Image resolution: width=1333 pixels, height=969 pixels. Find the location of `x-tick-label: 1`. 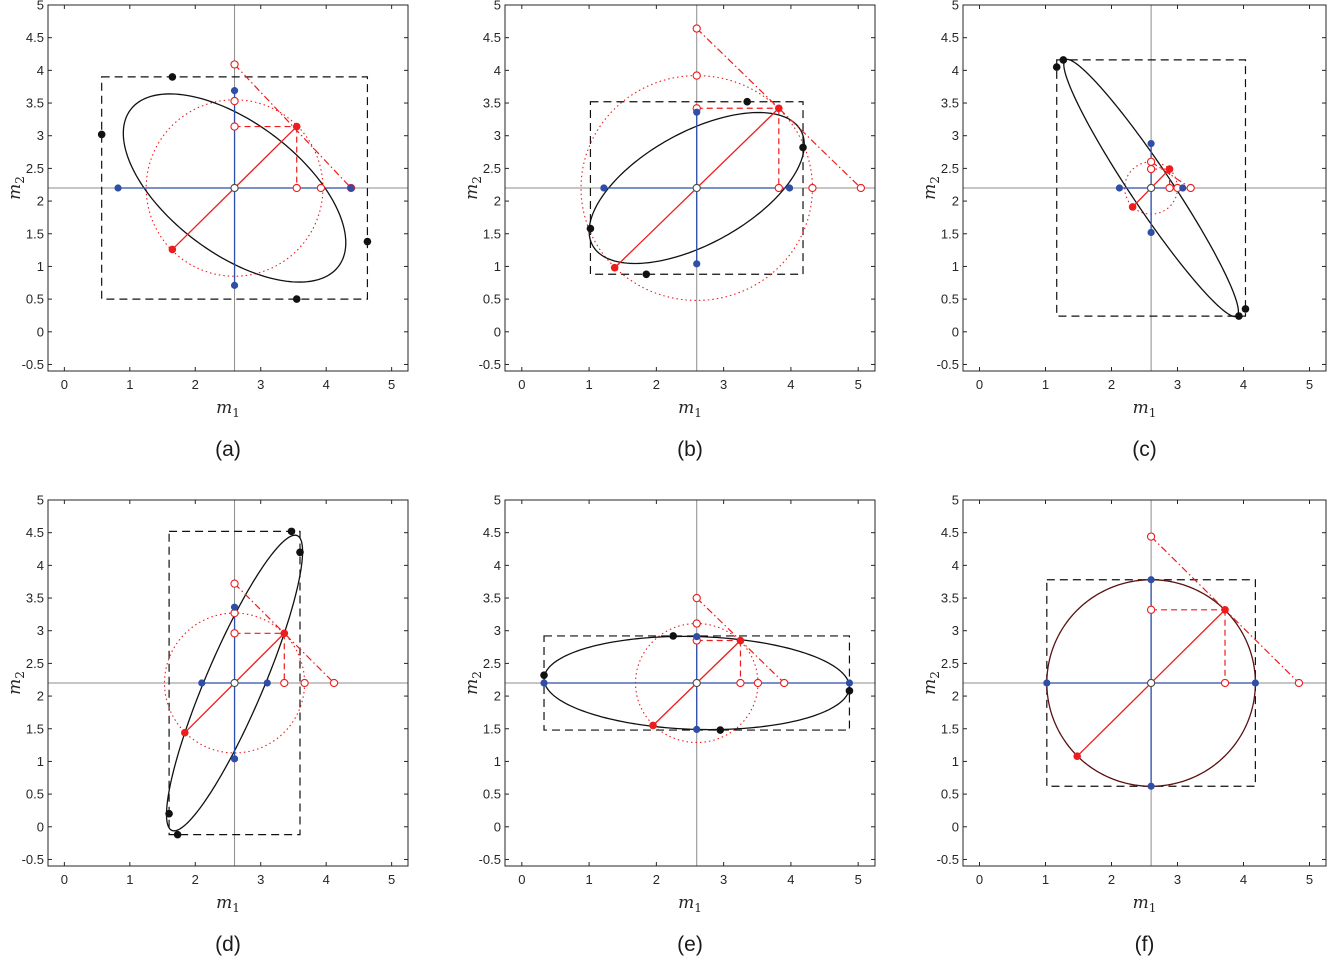

x-tick-label: 1 is located at coordinates (1045, 879).